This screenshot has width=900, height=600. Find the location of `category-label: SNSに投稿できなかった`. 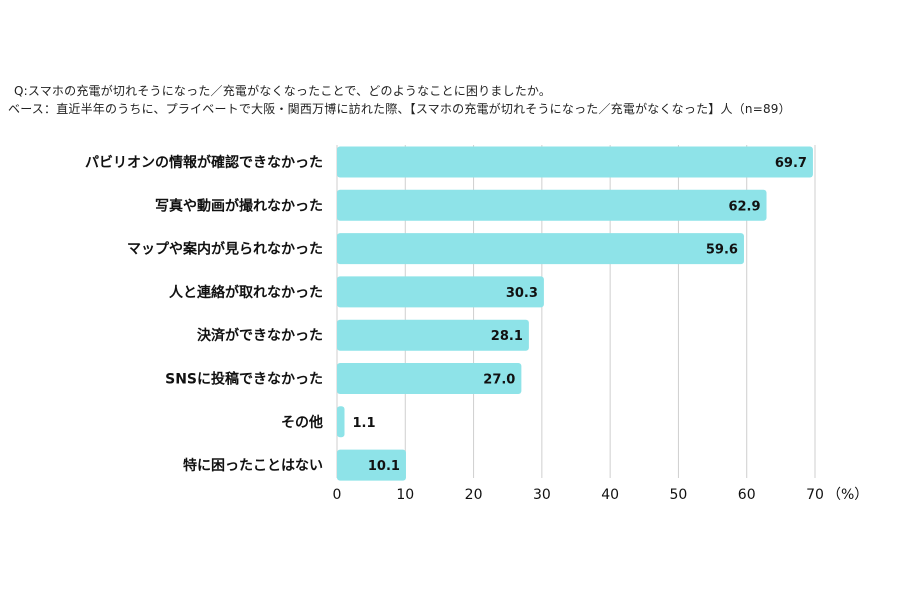

category-label: SNSに投稿できなかった is located at coordinates (244, 379).